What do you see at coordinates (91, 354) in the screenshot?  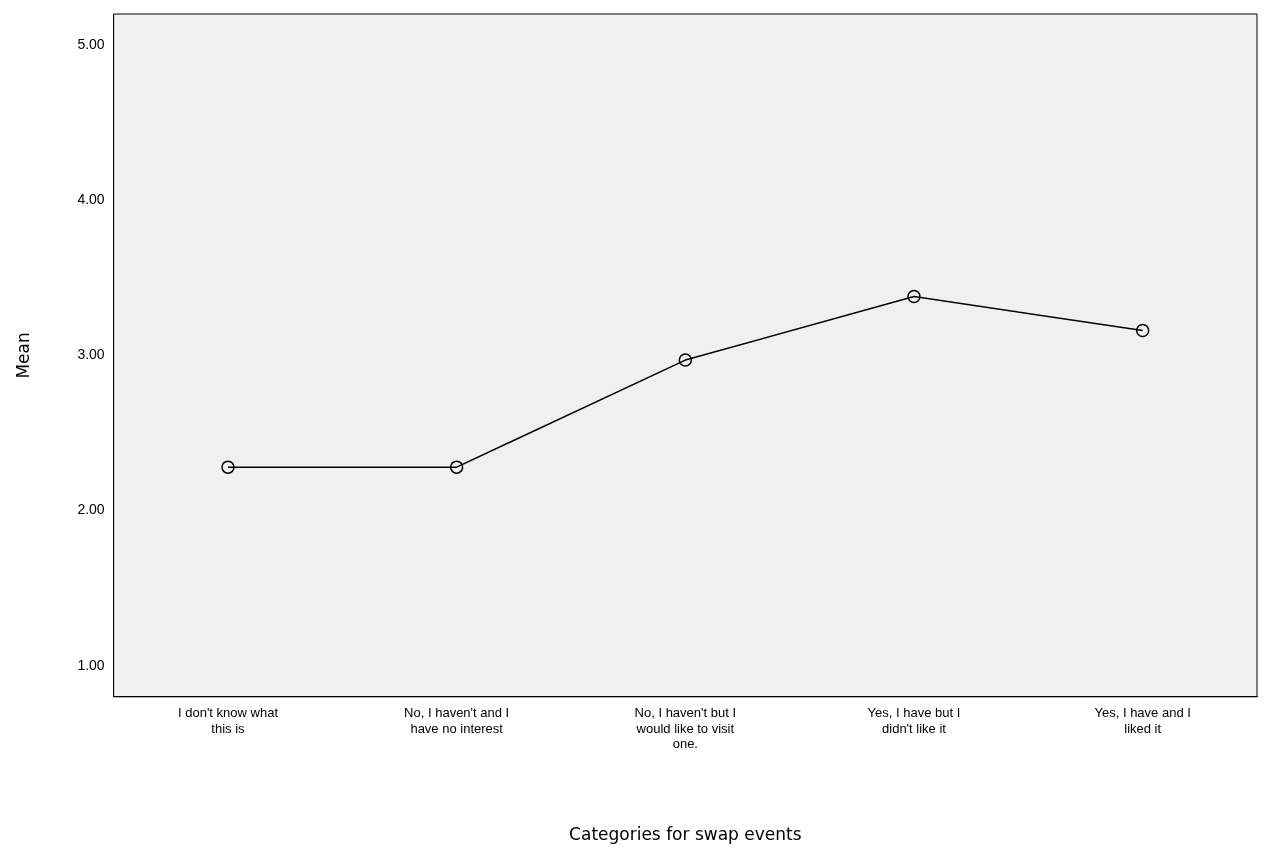 I see `y-tick-label: 3.00` at bounding box center [91, 354].